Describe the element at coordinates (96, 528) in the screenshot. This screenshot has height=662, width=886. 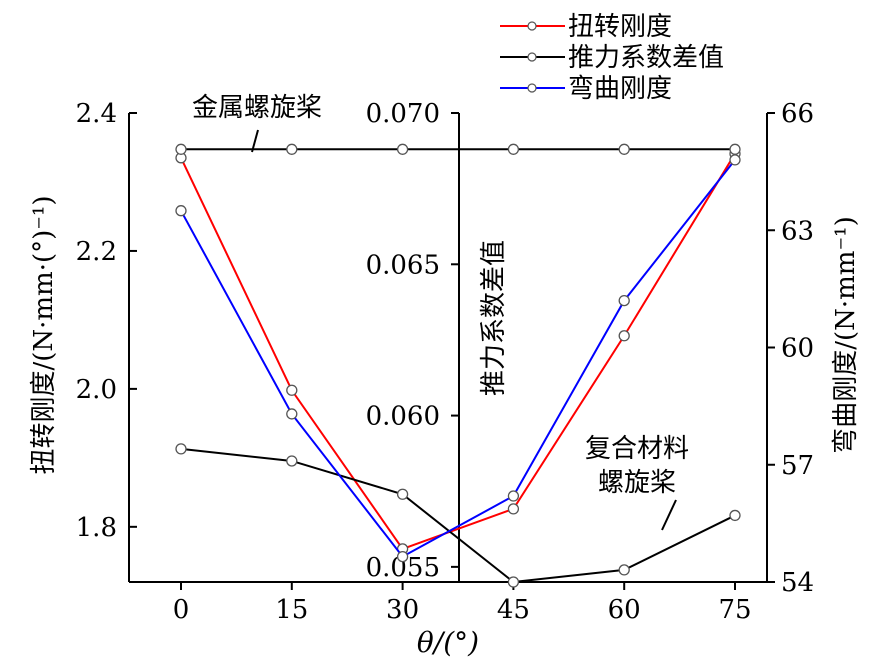
I see `left-tick-label: 1.8` at that location.